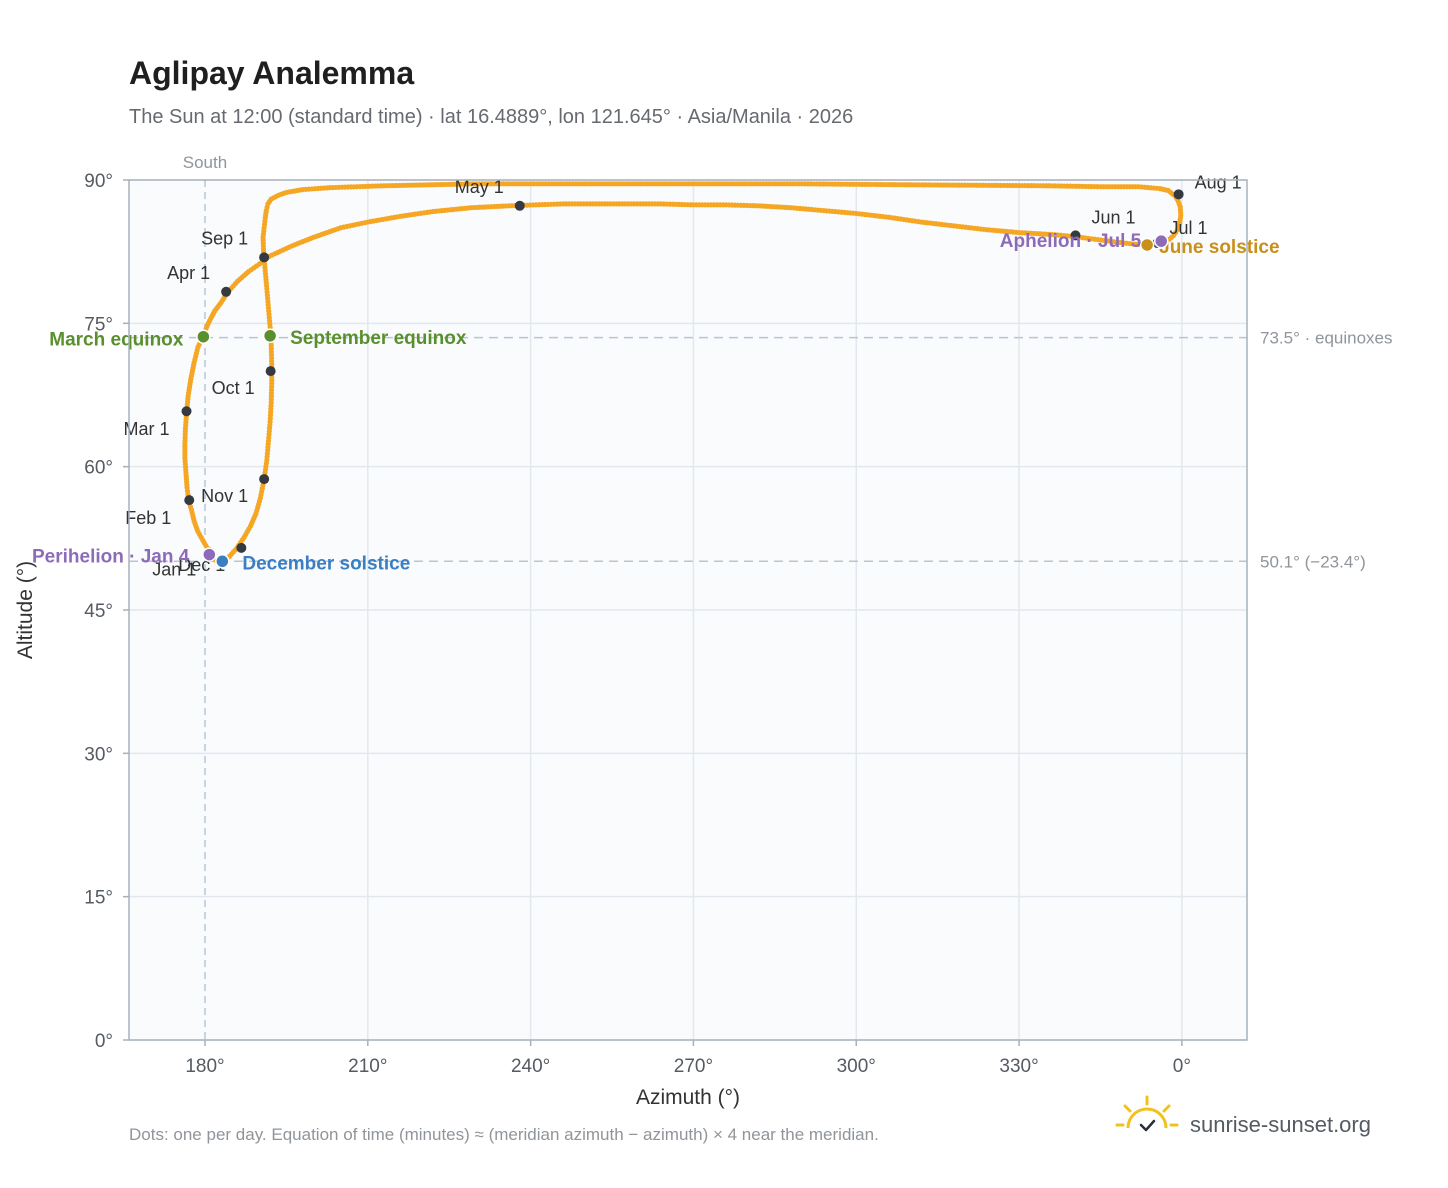 The image size is (1448, 1188). I want to click on brand-name: sunrise-sunset.org, so click(1280, 1124).